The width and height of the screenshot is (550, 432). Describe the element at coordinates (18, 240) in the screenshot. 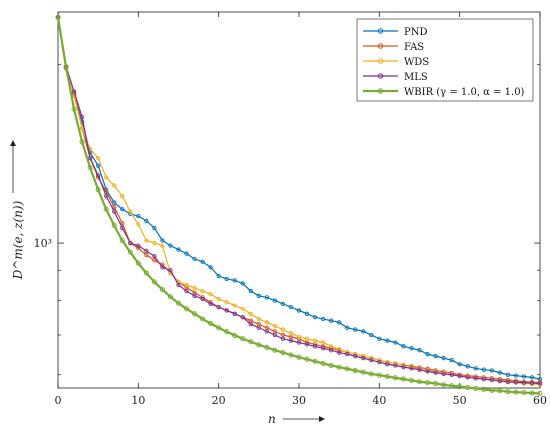

I see `y-axis-label: D^m(e, z(n))` at that location.